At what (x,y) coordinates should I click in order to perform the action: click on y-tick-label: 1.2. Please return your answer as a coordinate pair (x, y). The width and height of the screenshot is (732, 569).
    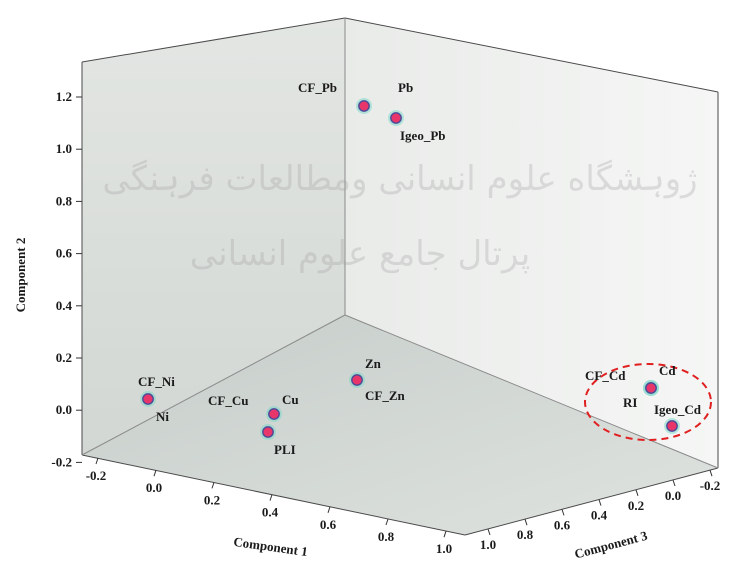
    Looking at the image, I should click on (64, 96).